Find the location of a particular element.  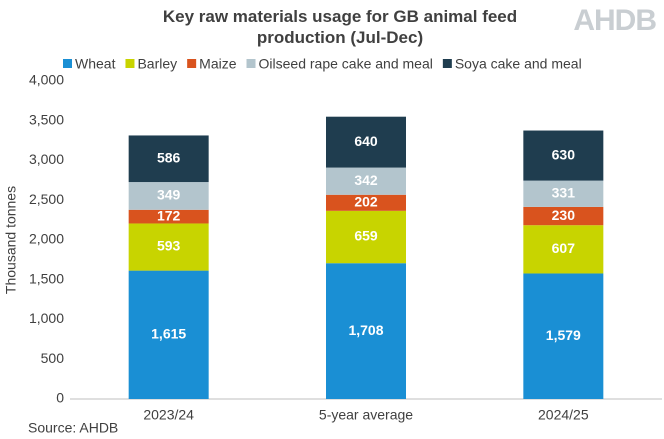

data-label: 593 is located at coordinates (169, 246).